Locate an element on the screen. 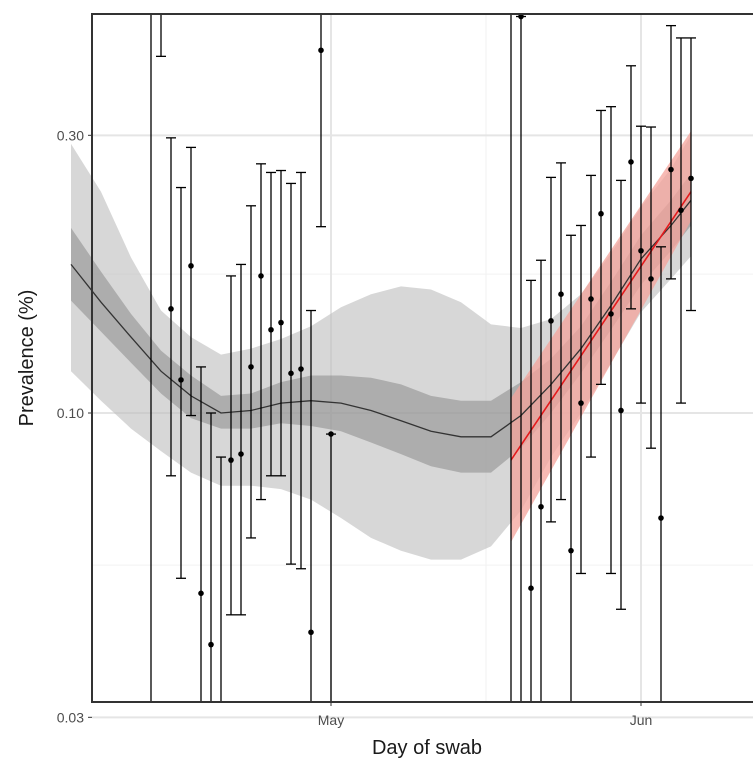  x-tick-label: Jun is located at coordinates (641, 720).